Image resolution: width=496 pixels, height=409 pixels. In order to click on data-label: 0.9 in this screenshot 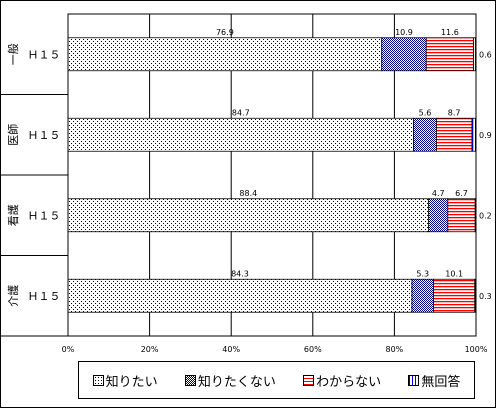, I will do `click(485, 135)`.